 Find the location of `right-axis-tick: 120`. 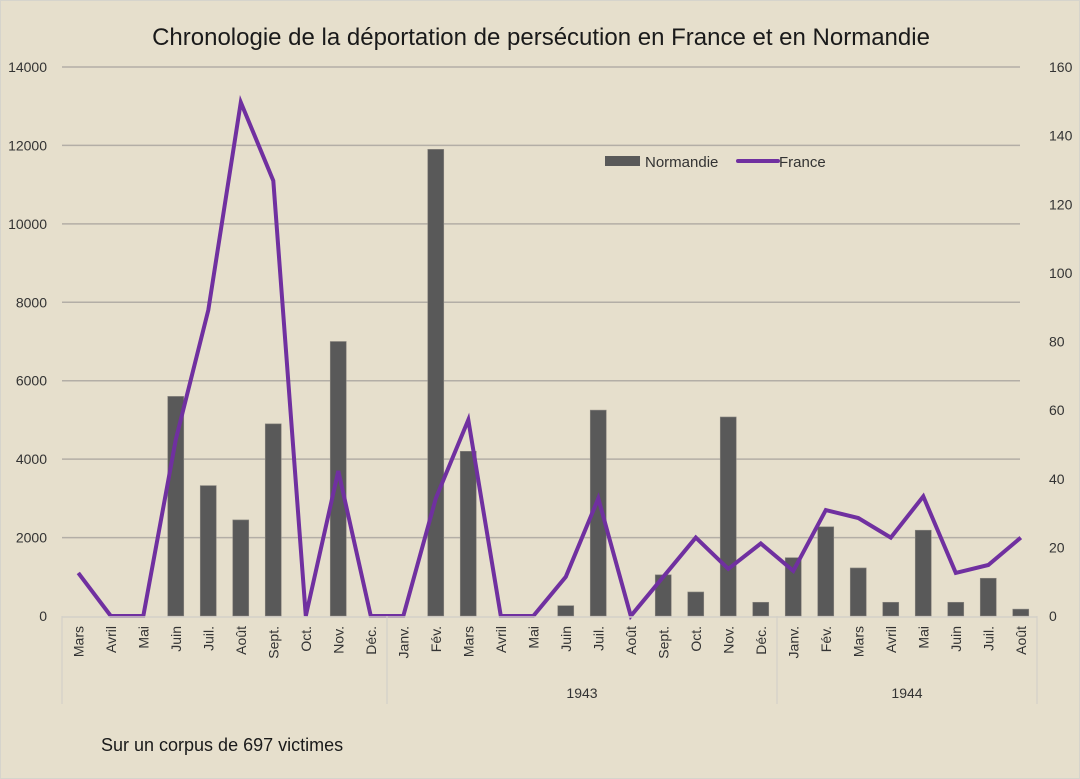

right-axis-tick: 120 is located at coordinates (1061, 204).